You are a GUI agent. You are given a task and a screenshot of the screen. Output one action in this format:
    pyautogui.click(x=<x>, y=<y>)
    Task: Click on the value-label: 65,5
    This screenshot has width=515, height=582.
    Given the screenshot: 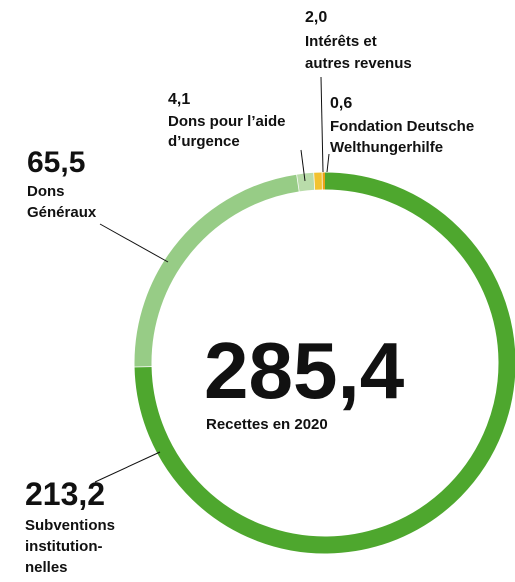 What is the action you would take?
    pyautogui.click(x=56, y=162)
    